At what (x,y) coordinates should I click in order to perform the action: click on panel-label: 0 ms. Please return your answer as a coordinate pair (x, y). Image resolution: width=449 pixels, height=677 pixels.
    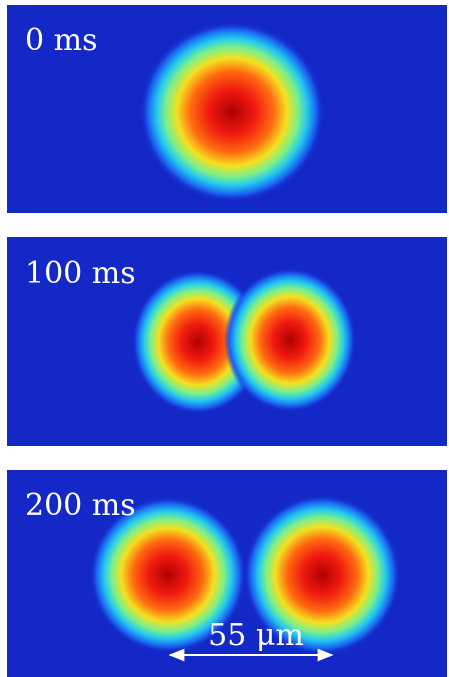
    Looking at the image, I should click on (61, 40).